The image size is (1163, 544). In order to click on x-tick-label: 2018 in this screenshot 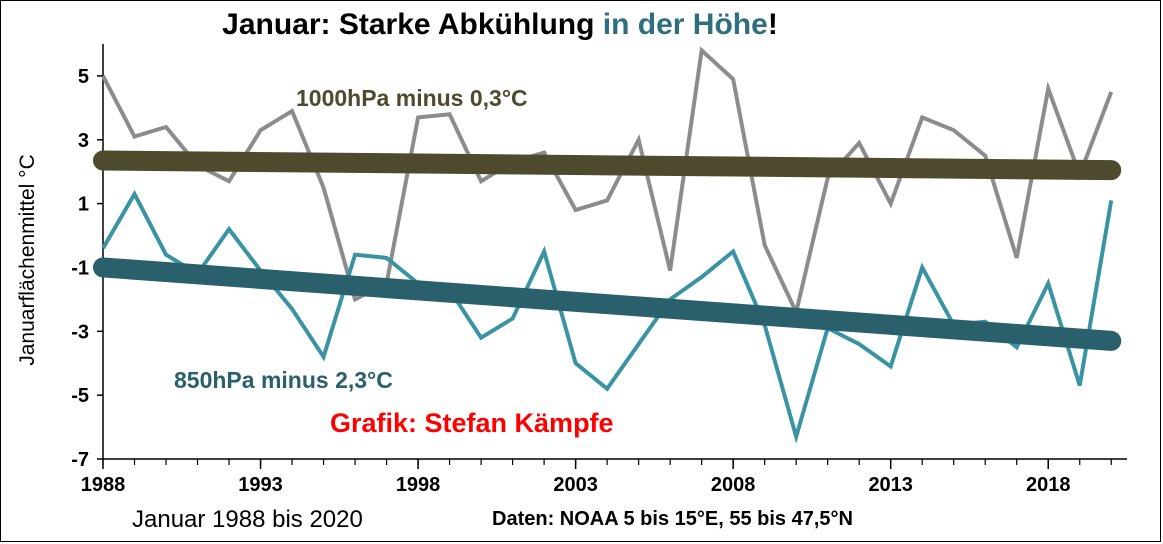, I will do `click(1048, 485)`.